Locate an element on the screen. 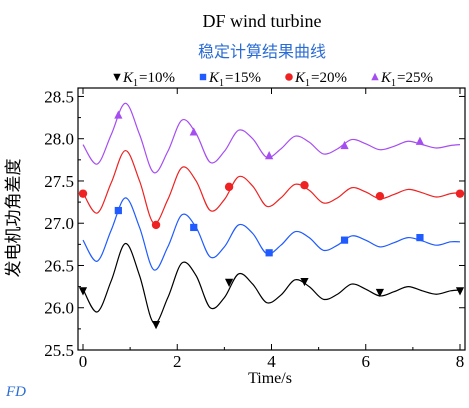 This screenshot has height=408, width=469. legend-label-value: =25% is located at coordinates (415, 78).